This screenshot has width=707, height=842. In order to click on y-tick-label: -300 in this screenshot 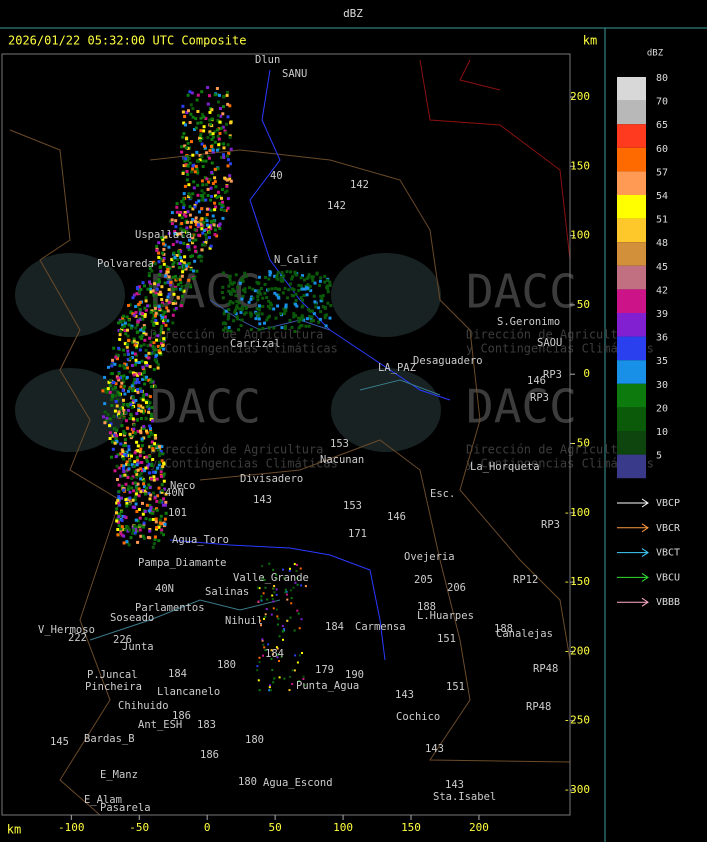, I will do `click(577, 789)`.